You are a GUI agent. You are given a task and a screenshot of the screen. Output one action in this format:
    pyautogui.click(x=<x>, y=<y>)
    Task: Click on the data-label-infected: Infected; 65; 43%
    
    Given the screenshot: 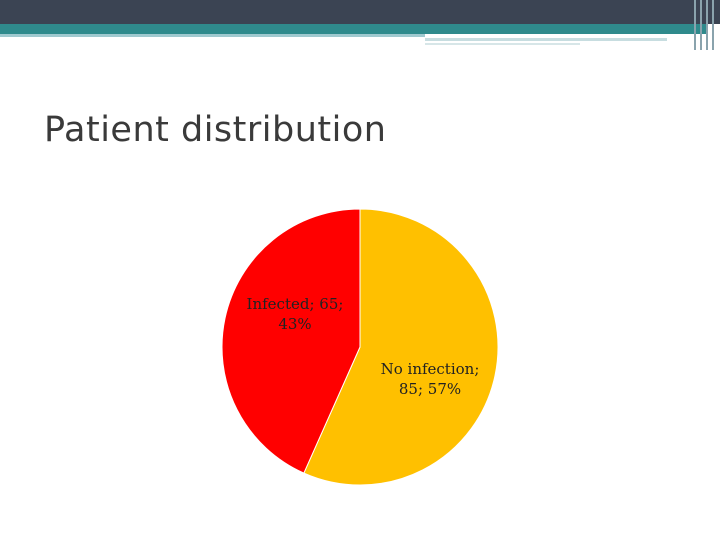 What is the action you would take?
    pyautogui.click(x=295, y=314)
    